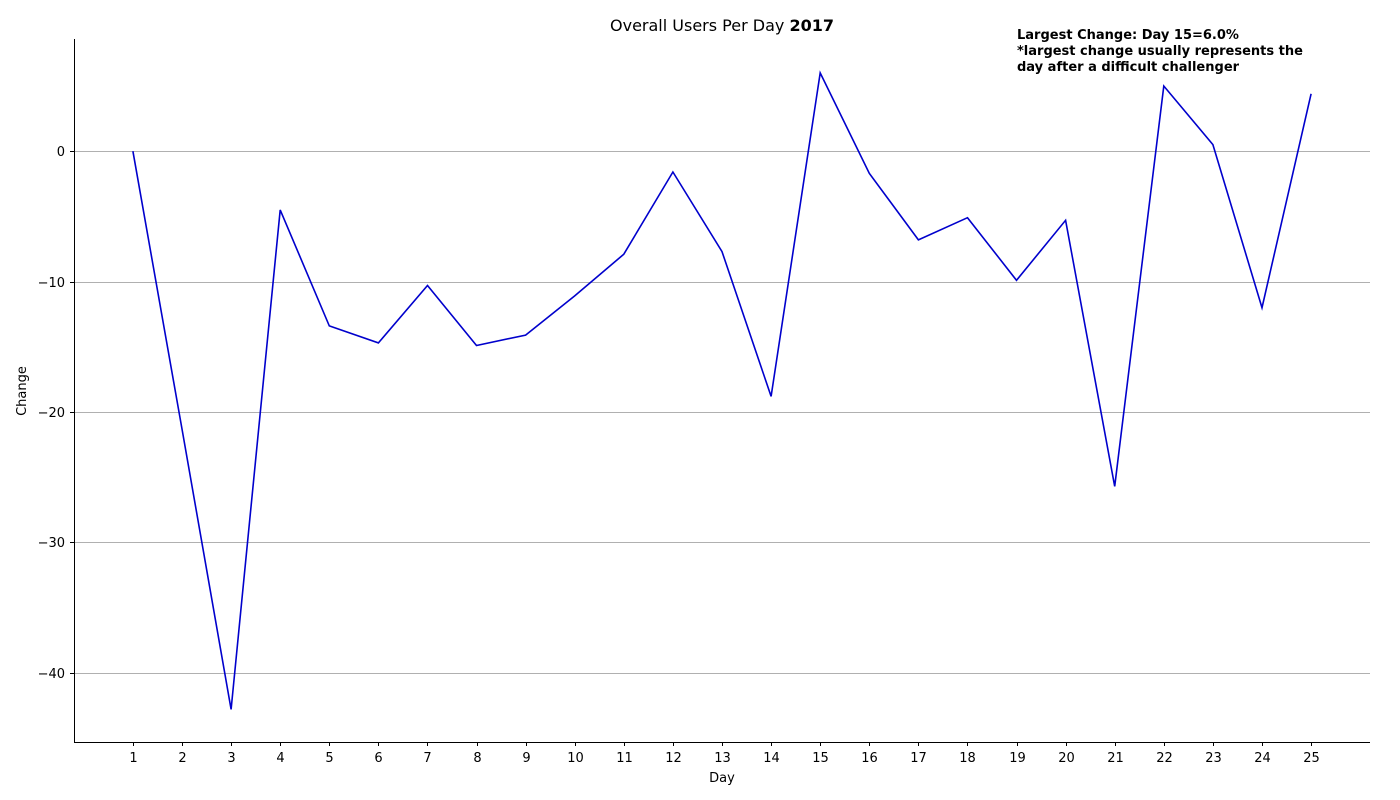  I want to click on x-tick-label: 16, so click(869, 758).